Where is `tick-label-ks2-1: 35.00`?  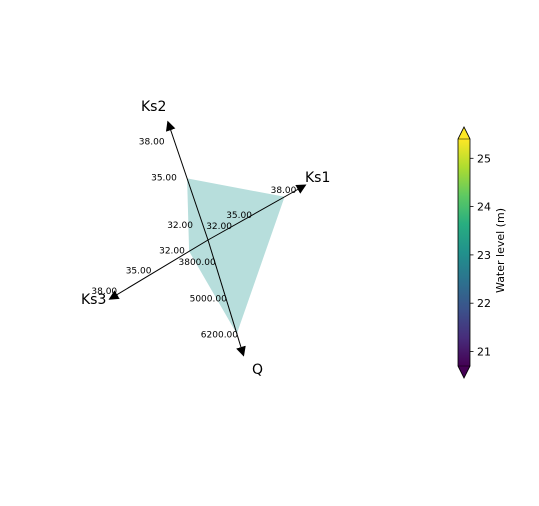
tick-label-ks2-1: 35.00 is located at coordinates (164, 178).